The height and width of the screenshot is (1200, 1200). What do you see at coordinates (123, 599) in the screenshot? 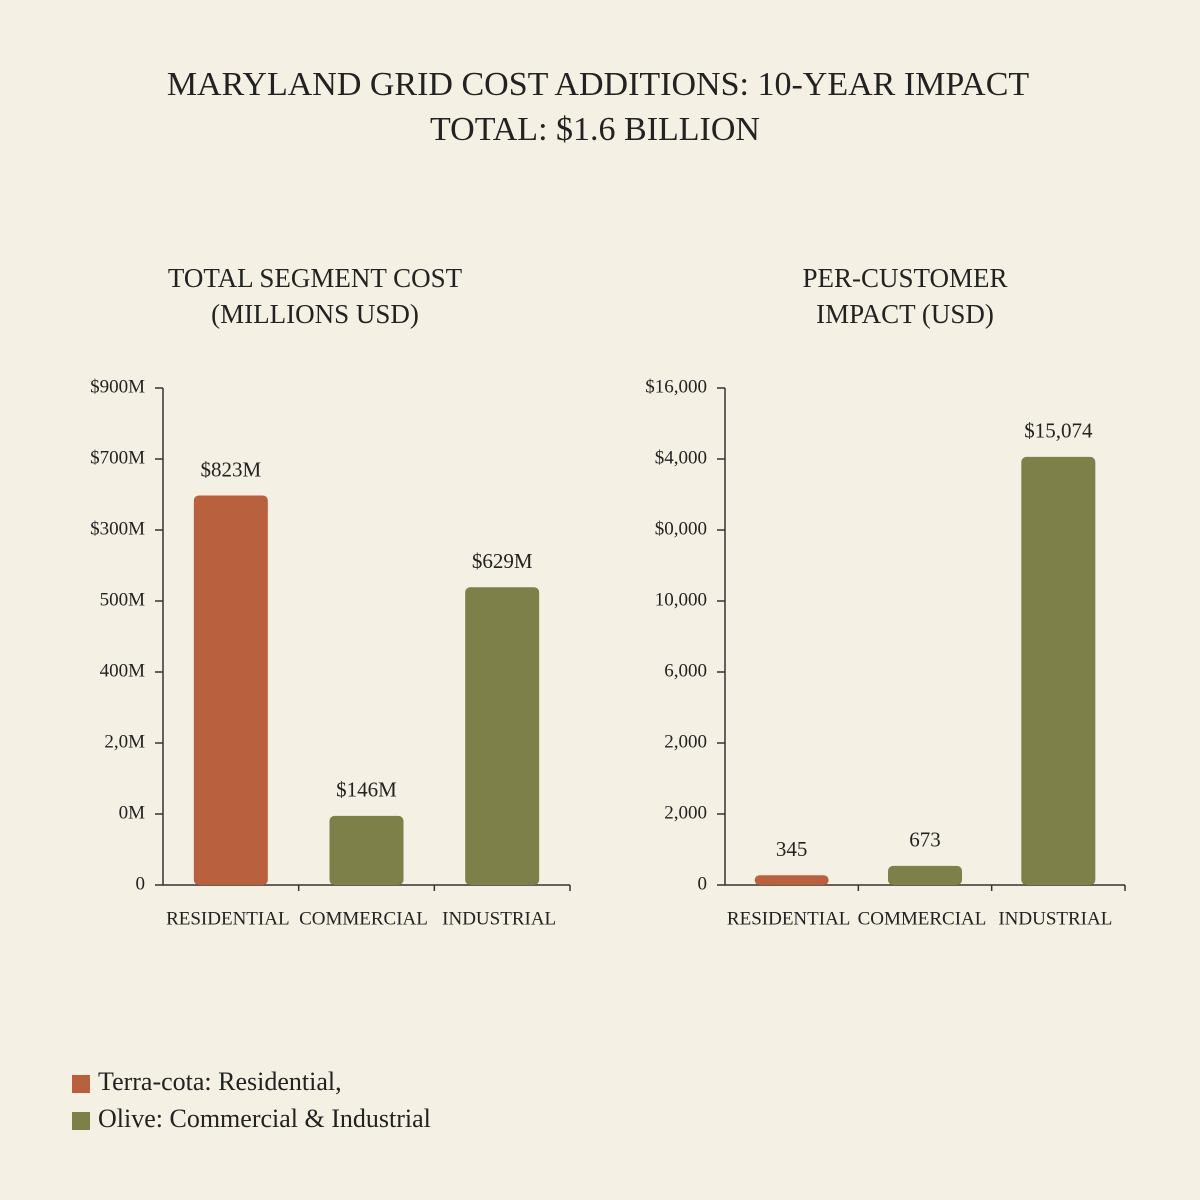
I see `y-tick-label: 500M` at bounding box center [123, 599].